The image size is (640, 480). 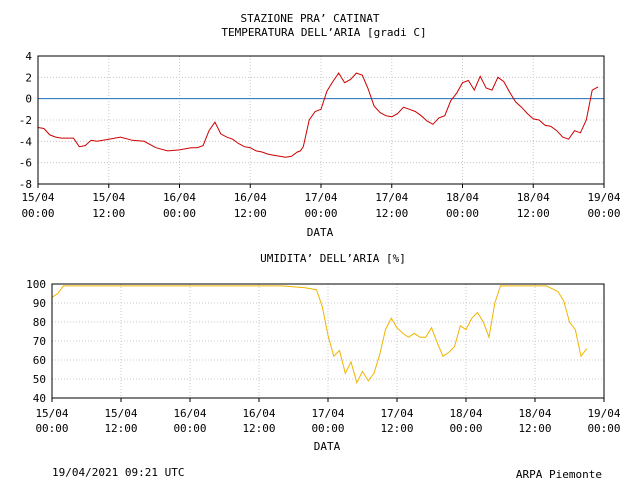 What do you see at coordinates (39, 322) in the screenshot?
I see `y-tick-label: 80` at bounding box center [39, 322].